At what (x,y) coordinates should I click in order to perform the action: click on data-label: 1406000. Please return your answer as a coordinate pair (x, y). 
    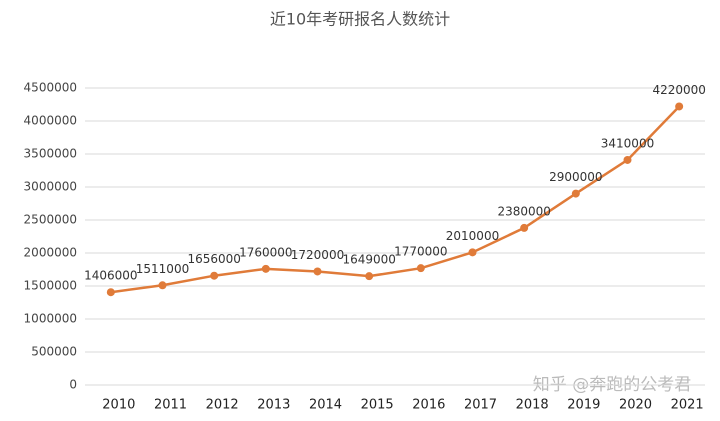
    Looking at the image, I should click on (110, 276).